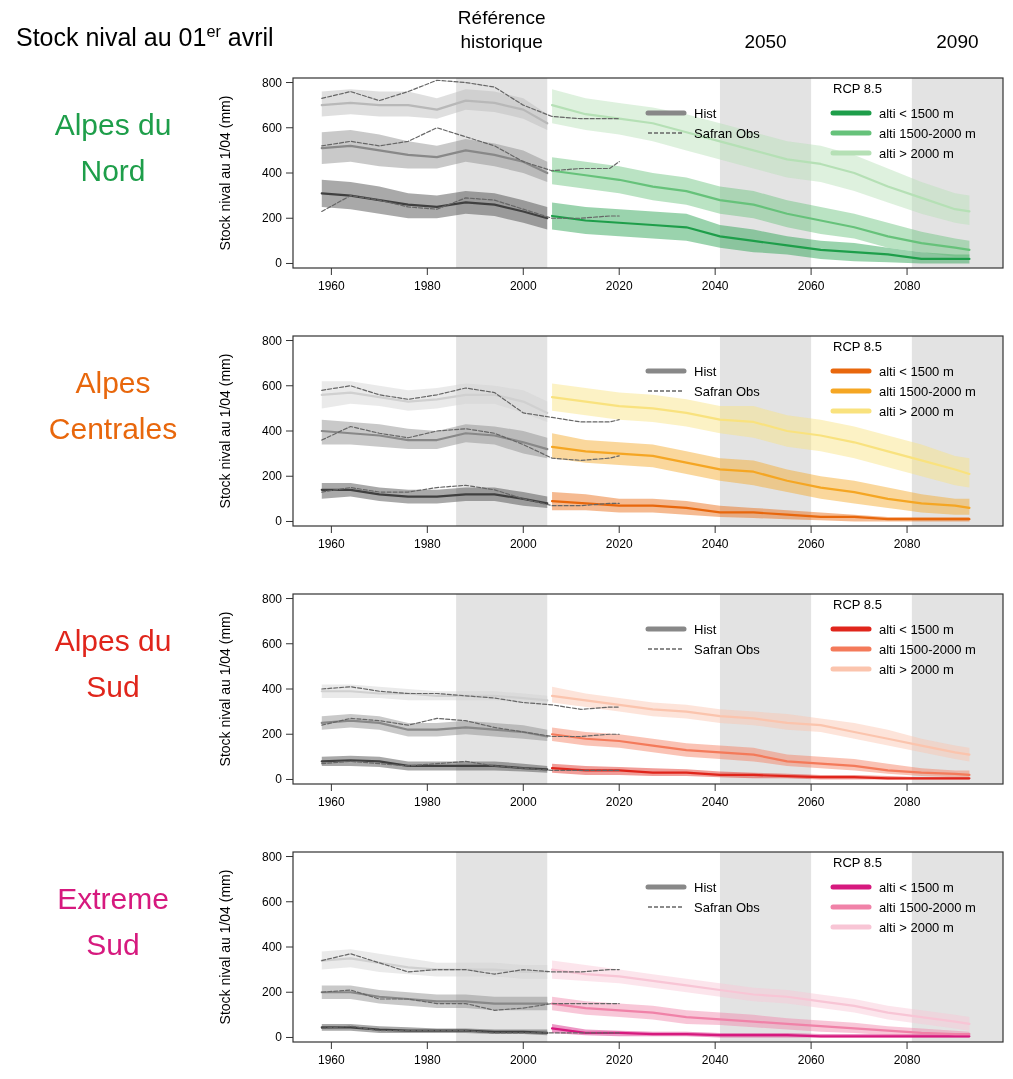  I want to click on y-tick-label: 800, so click(272, 82).